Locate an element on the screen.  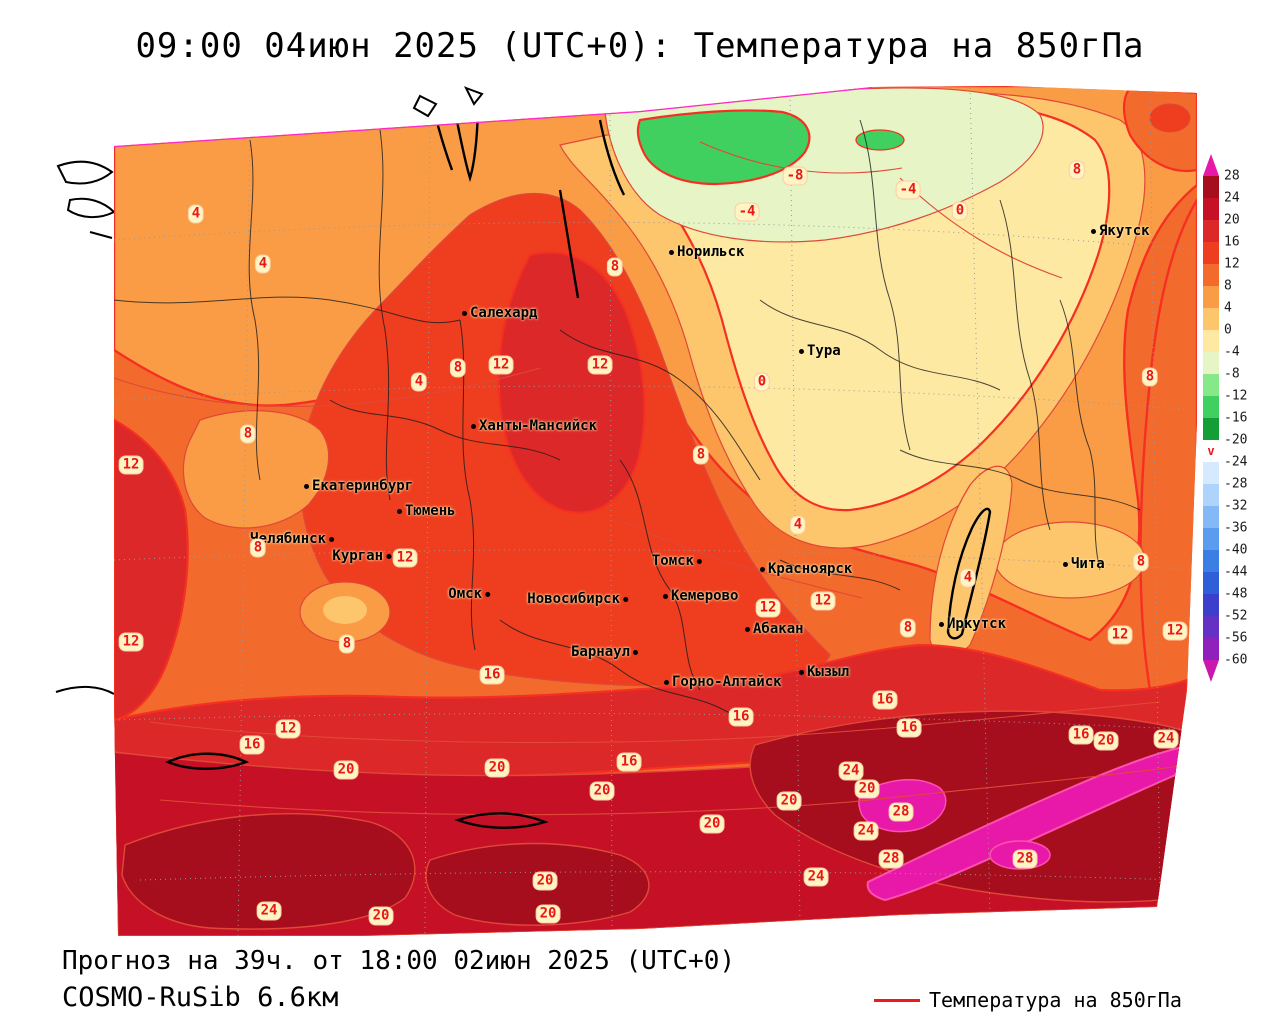
colorbar-tick-label: -4 is located at coordinates (1232, 352).